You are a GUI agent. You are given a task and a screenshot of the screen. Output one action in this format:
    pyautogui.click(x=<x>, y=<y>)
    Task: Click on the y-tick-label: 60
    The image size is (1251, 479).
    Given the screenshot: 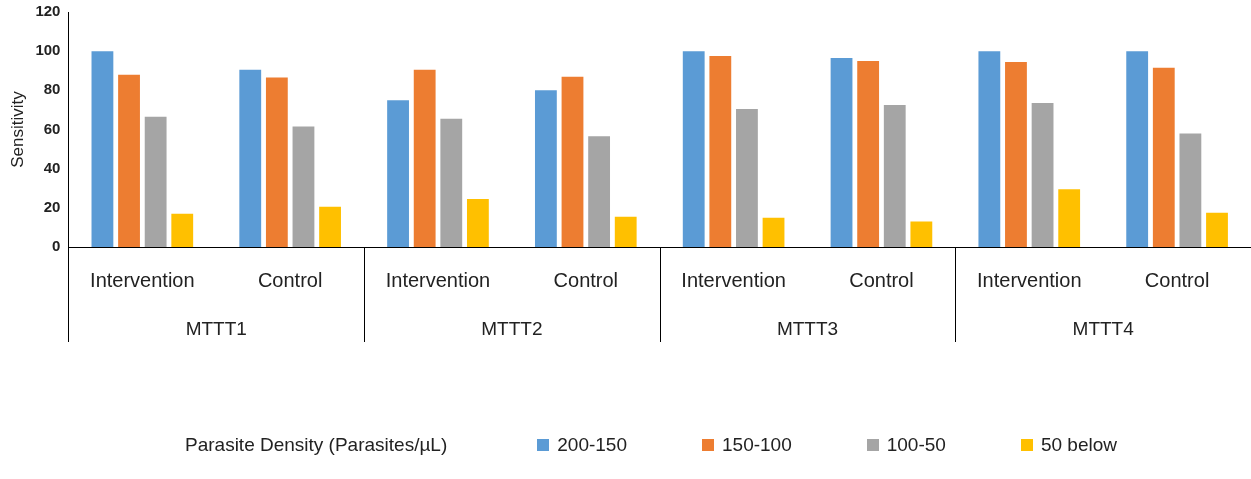 What is the action you would take?
    pyautogui.click(x=52, y=128)
    